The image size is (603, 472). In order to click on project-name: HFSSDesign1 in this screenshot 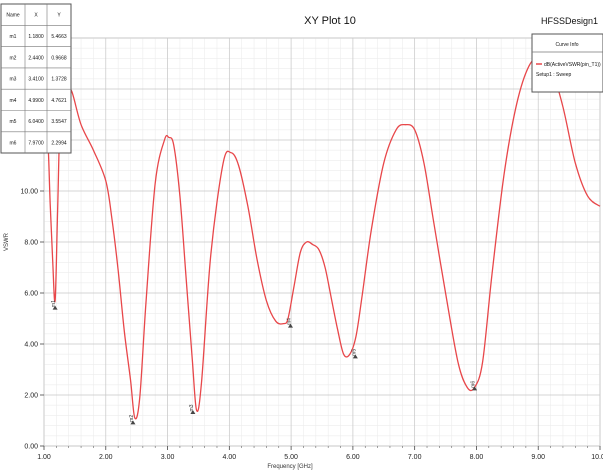, I will do `click(569, 21)`.